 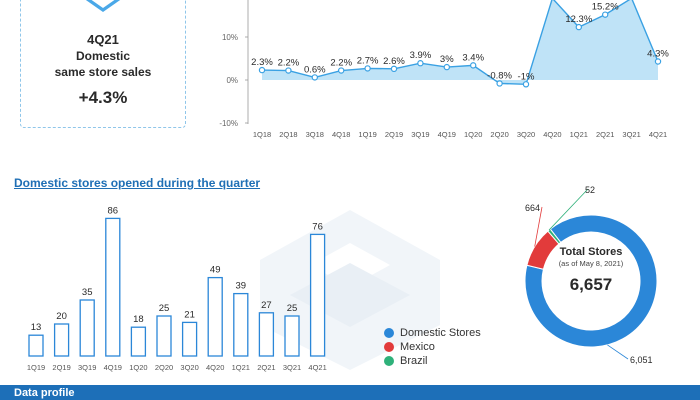 What do you see at coordinates (591, 263) in the screenshot?
I see `donut-center-subtitle: (as of May 8, 2021)` at bounding box center [591, 263].